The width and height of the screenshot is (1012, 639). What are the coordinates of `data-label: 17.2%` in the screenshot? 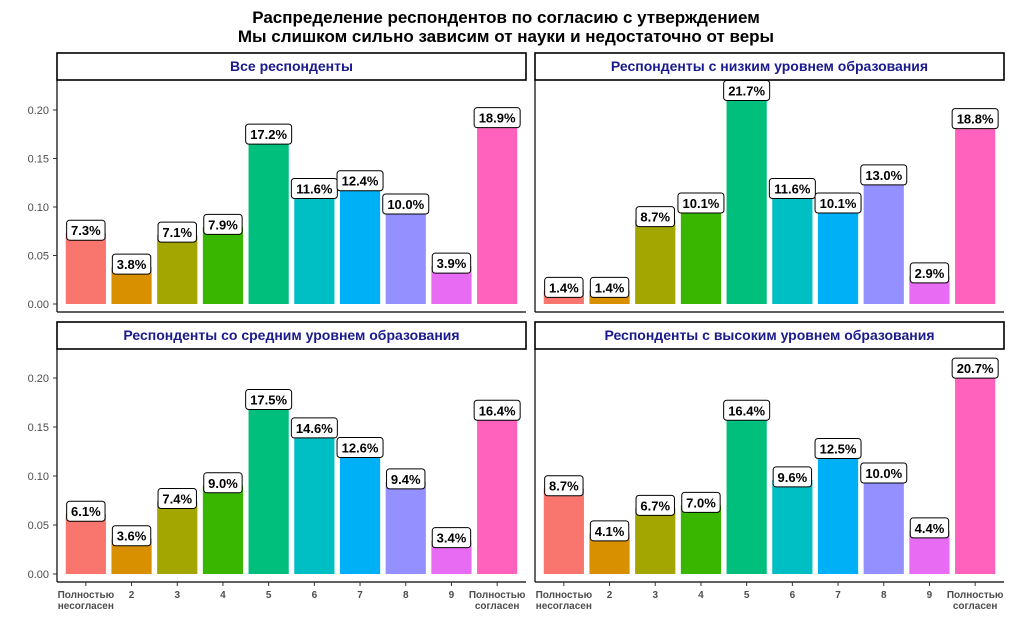 It's located at (268, 134).